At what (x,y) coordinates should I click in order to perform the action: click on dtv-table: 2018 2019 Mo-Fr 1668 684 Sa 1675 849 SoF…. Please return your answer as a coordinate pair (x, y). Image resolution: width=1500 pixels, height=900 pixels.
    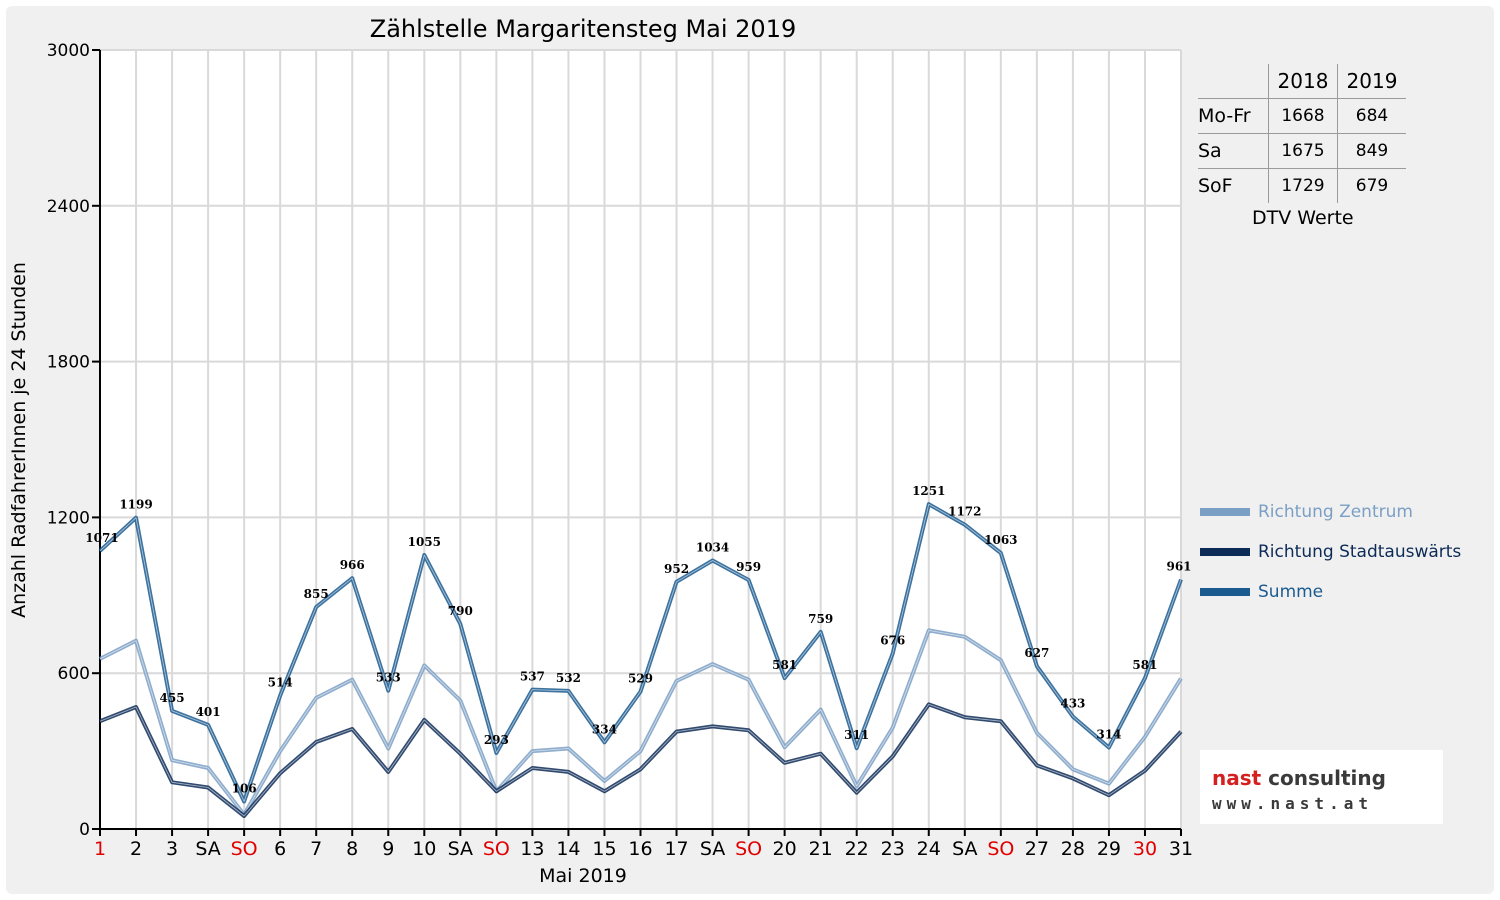
    Looking at the image, I should click on (1302, 146).